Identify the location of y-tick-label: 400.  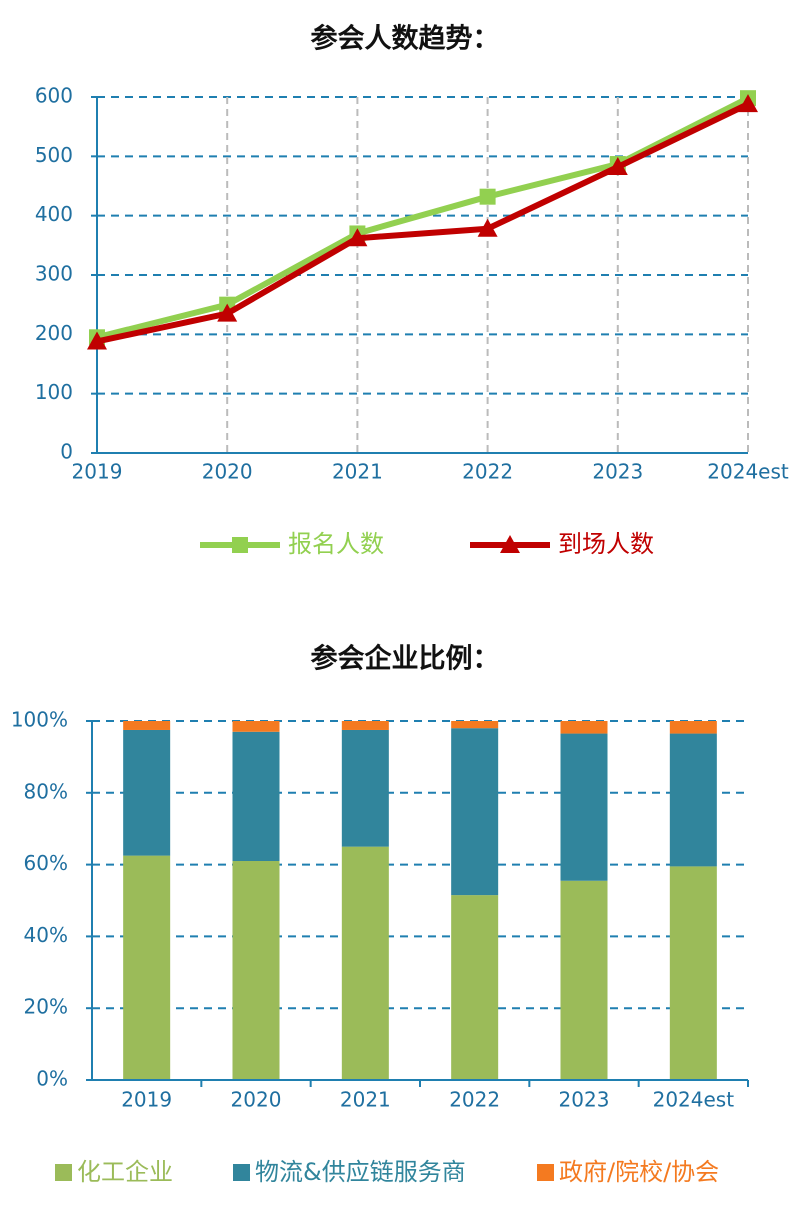
(54, 214).